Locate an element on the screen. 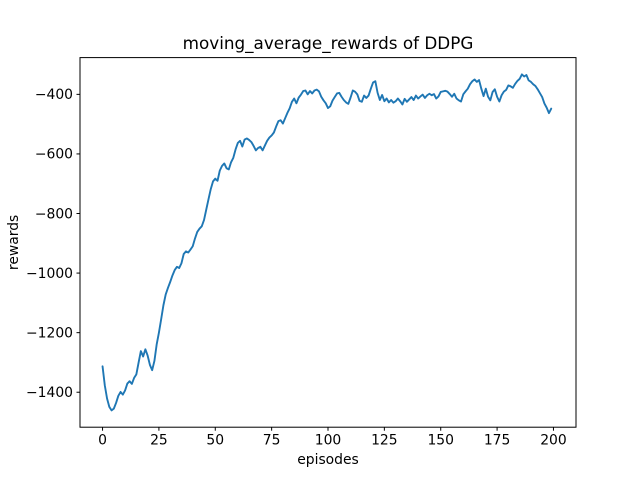 The height and width of the screenshot is (480, 640). x-tick-label: 150 is located at coordinates (440, 441).